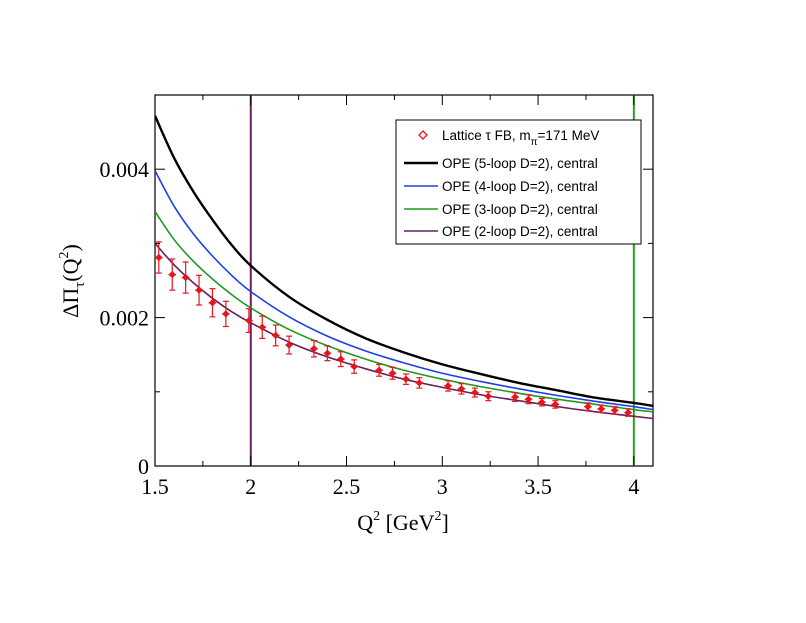 The height and width of the screenshot is (623, 806). Describe the element at coordinates (143, 466) in the screenshot. I see `y-tick-label: 0` at that location.